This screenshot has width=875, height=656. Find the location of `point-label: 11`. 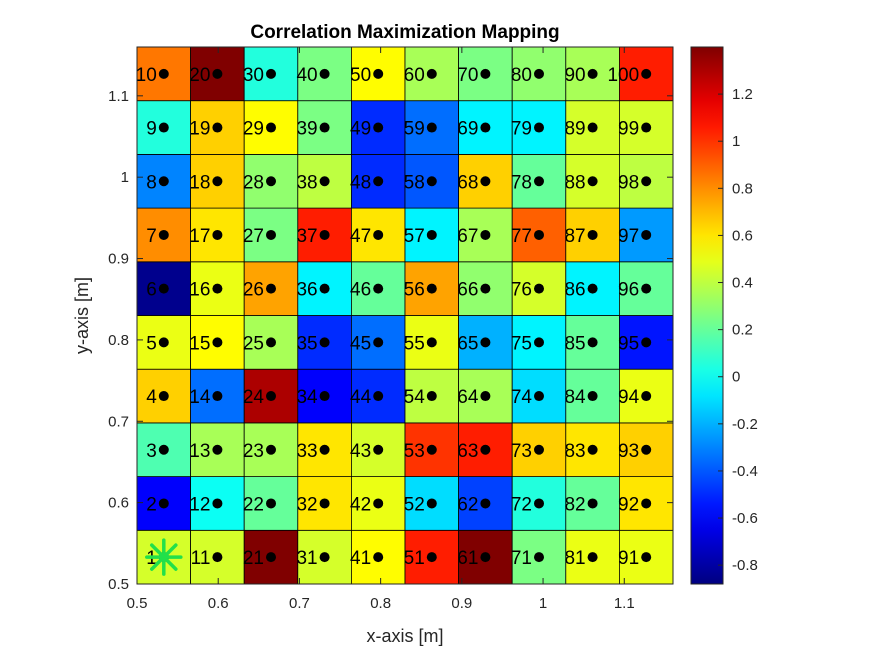

point-label: 11 is located at coordinates (201, 558).